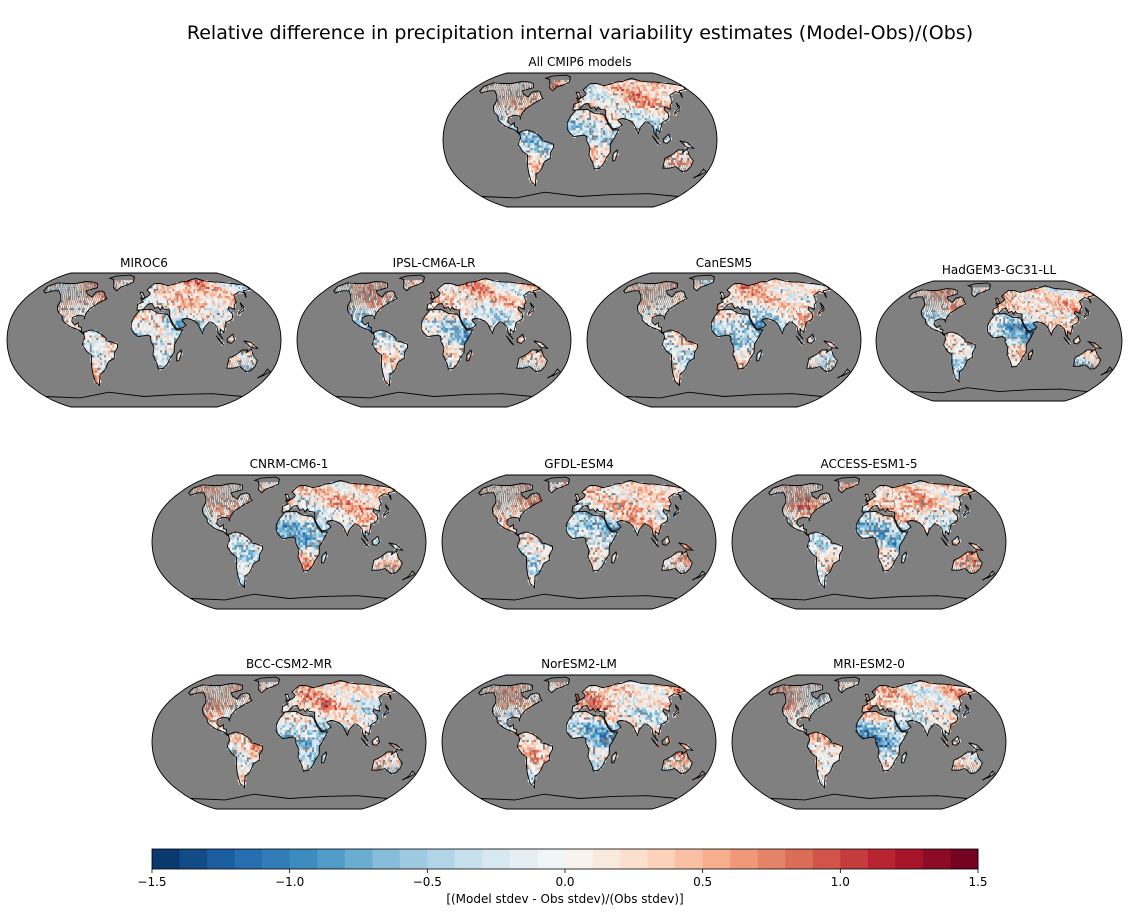 The height and width of the screenshot is (912, 1130). What do you see at coordinates (151, 882) in the screenshot?
I see `colorbar-tick-label: −1.5` at bounding box center [151, 882].